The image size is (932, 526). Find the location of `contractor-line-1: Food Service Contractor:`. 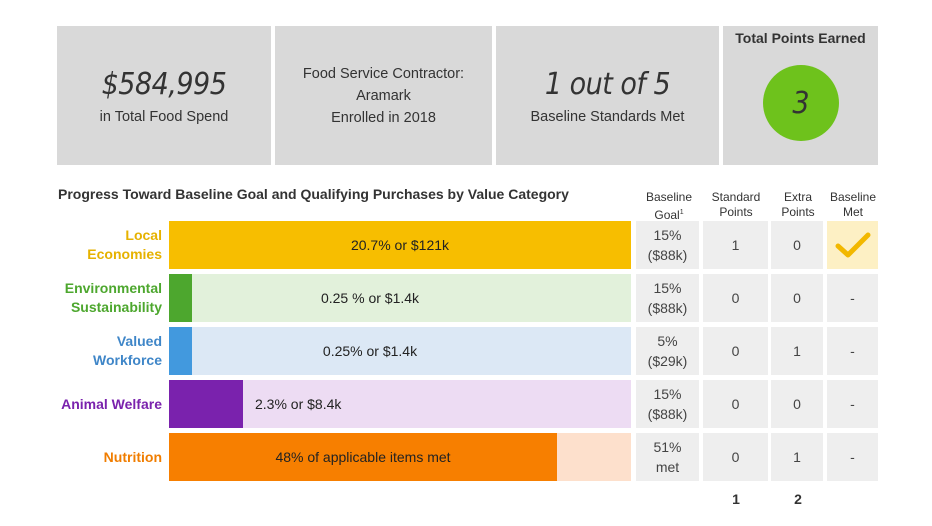

contractor-line-1: Food Service Contractor: is located at coordinates (383, 73).